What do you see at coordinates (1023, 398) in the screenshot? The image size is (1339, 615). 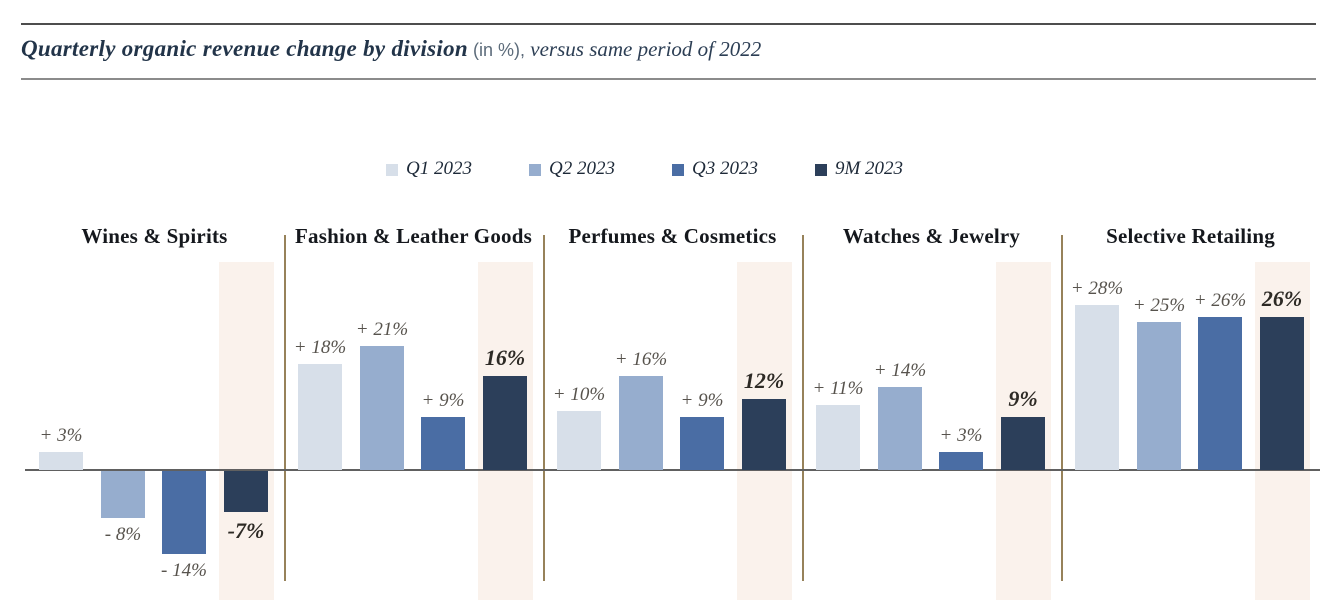 I see `bar-value-label: 9%` at bounding box center [1023, 398].